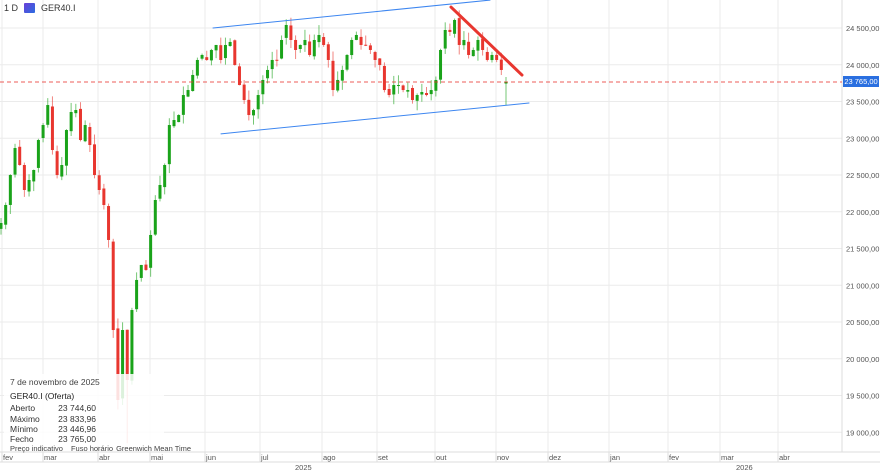 The width and height of the screenshot is (880, 472). Describe the element at coordinates (441, 457) in the screenshot. I see `x-month-label: out` at that location.